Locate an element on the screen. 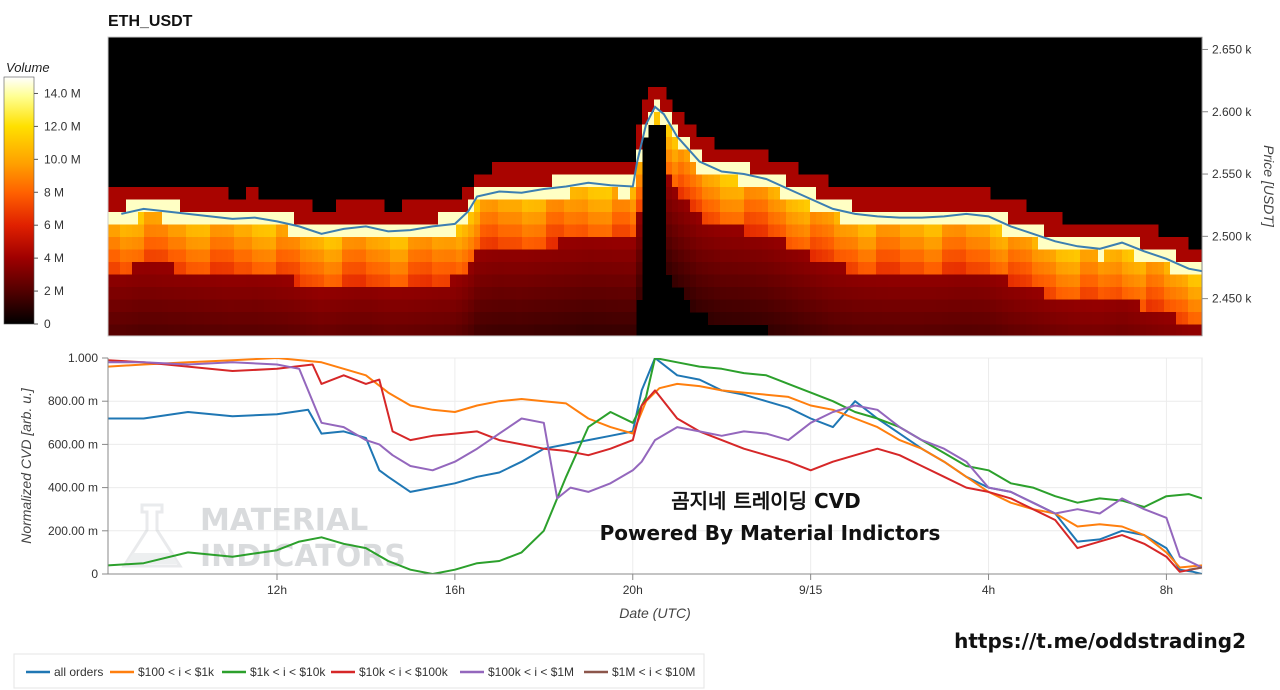  cvd-x-tick-label: 12h is located at coordinates (277, 590).